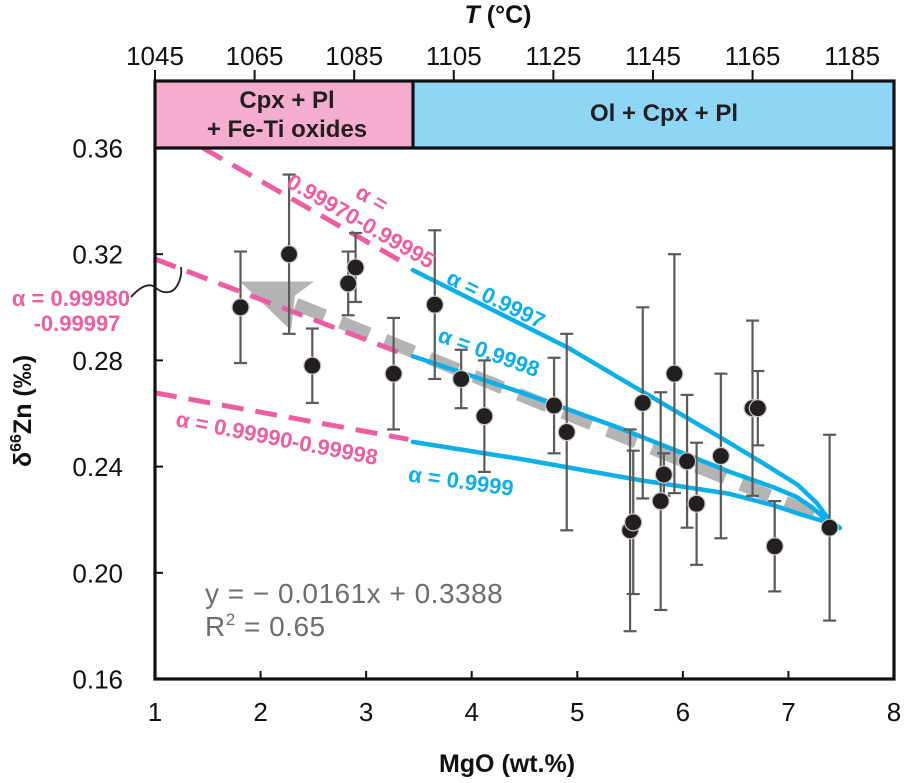 The image size is (909, 783). I want to click on r2-suffix: = 0.65, so click(281, 626).